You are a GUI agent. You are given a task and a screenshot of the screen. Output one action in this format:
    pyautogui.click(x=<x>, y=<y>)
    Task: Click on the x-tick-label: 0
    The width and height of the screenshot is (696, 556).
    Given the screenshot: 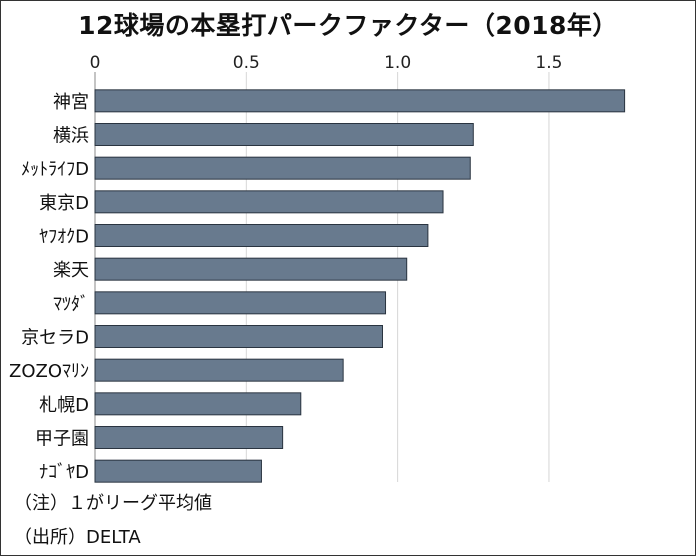 What is the action you would take?
    pyautogui.click(x=95, y=63)
    